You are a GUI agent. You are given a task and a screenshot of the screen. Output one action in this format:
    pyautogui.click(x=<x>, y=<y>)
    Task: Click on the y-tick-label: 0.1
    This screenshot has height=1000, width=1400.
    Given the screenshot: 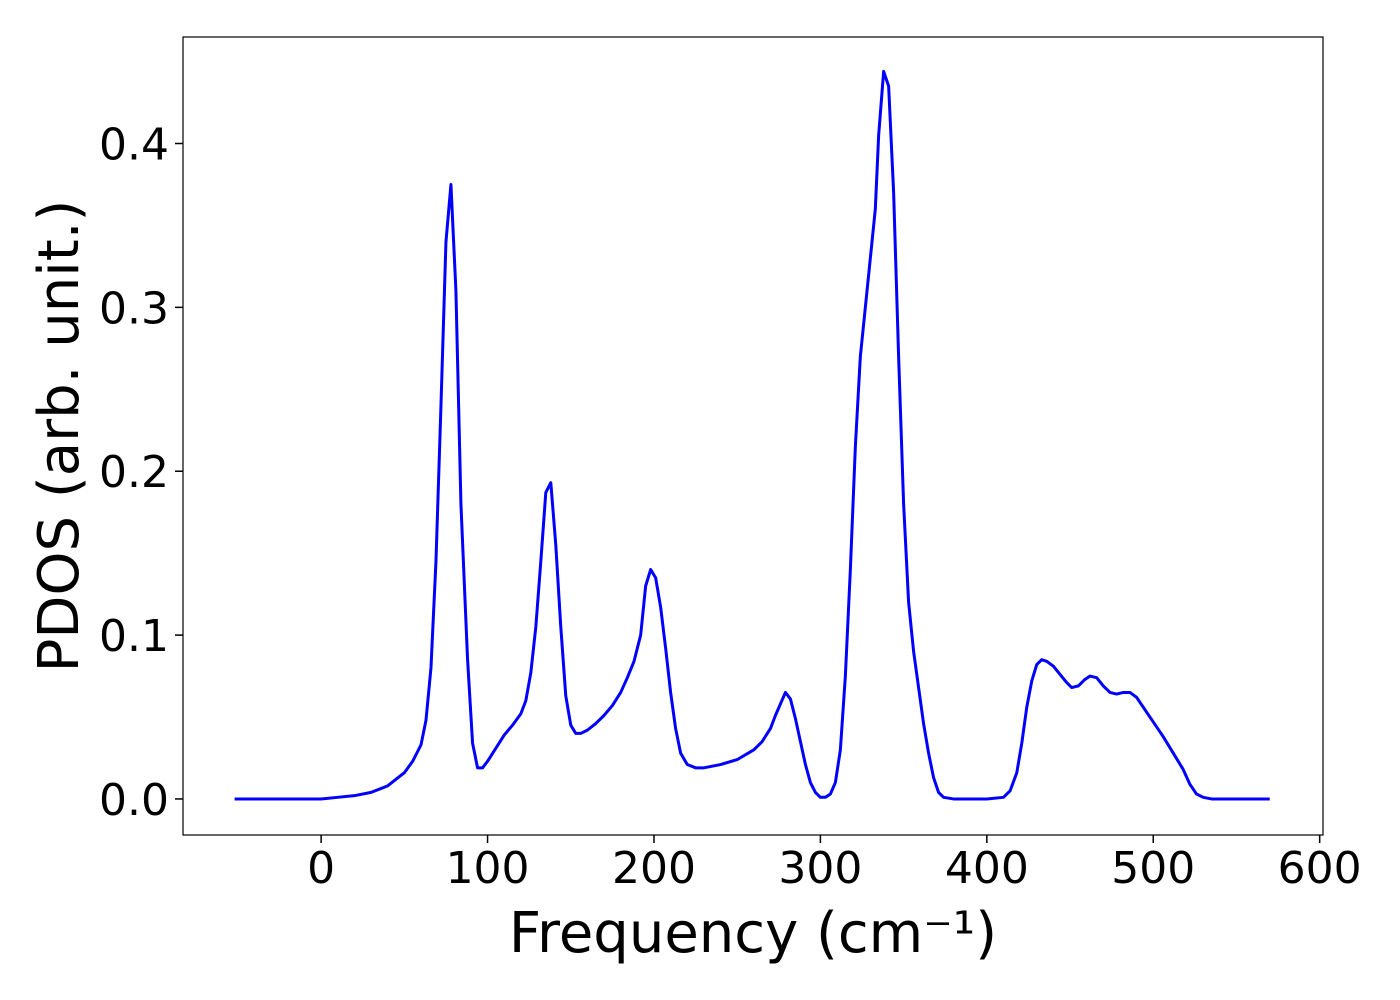 What is the action you would take?
    pyautogui.click(x=134, y=636)
    